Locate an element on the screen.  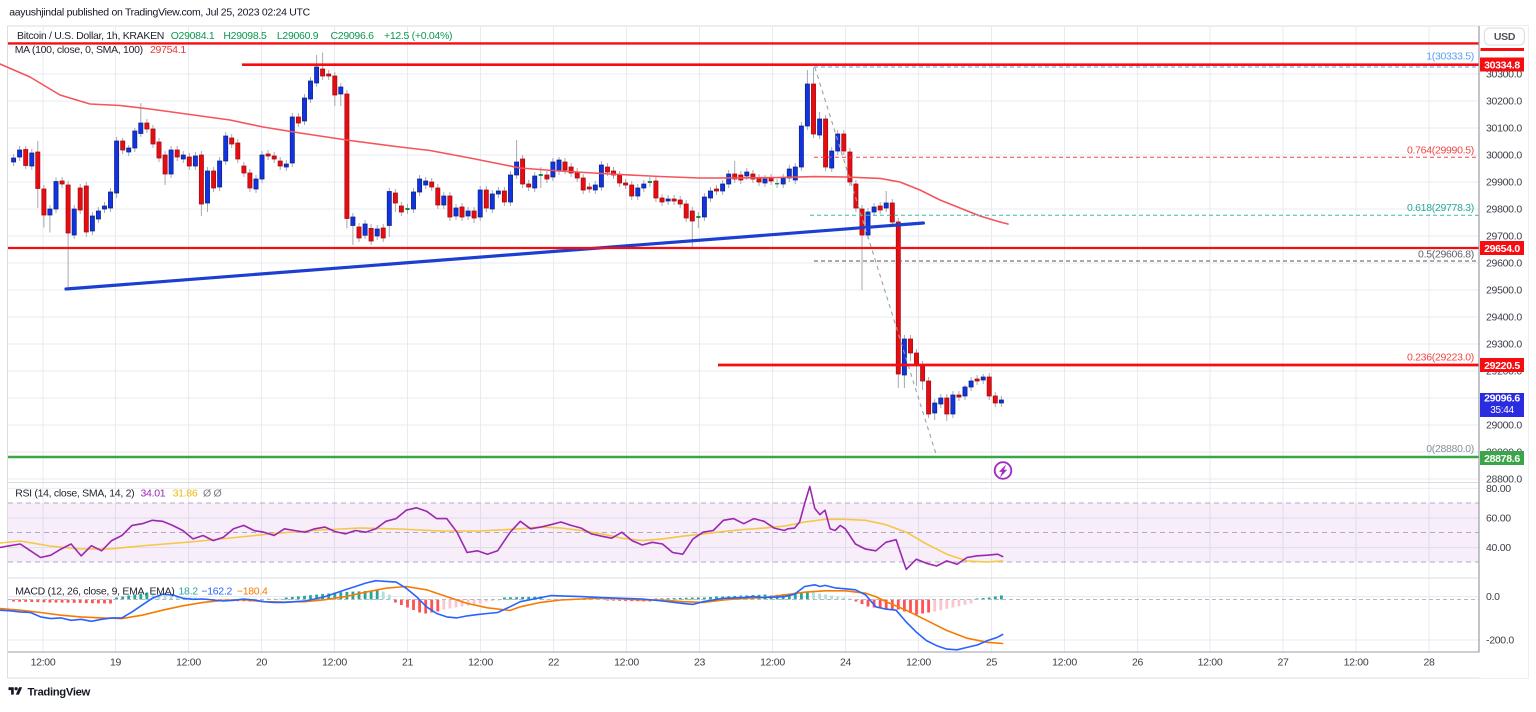
svg-text: 22 is located at coordinates (554, 663).